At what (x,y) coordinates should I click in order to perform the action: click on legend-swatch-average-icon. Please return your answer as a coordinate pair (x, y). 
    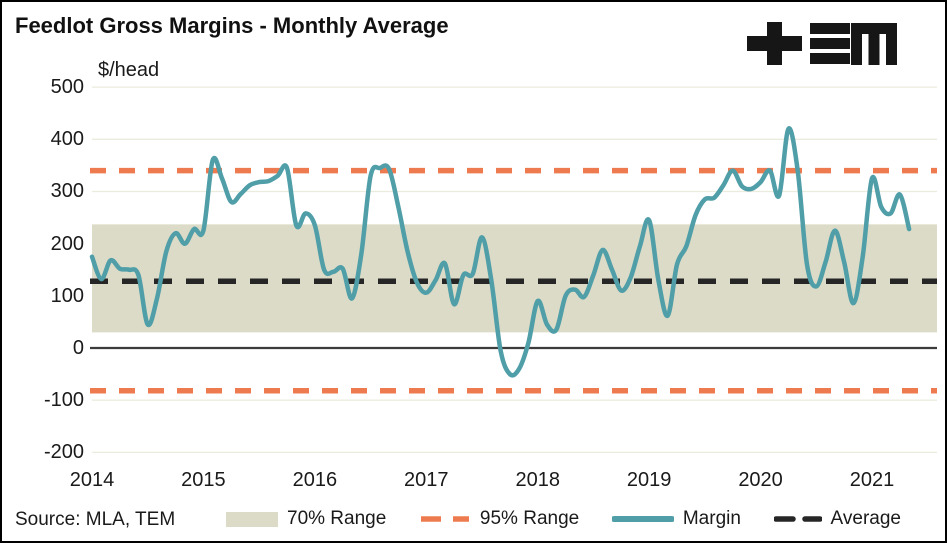
    Looking at the image, I should click on (797, 519).